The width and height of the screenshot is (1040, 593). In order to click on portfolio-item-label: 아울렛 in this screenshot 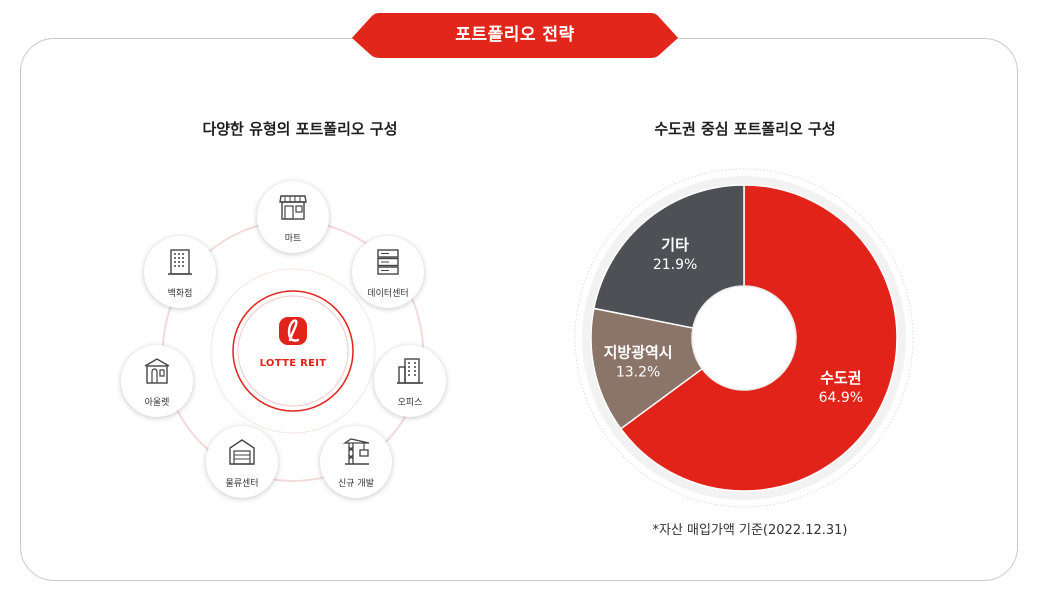, I will do `click(157, 403)`.